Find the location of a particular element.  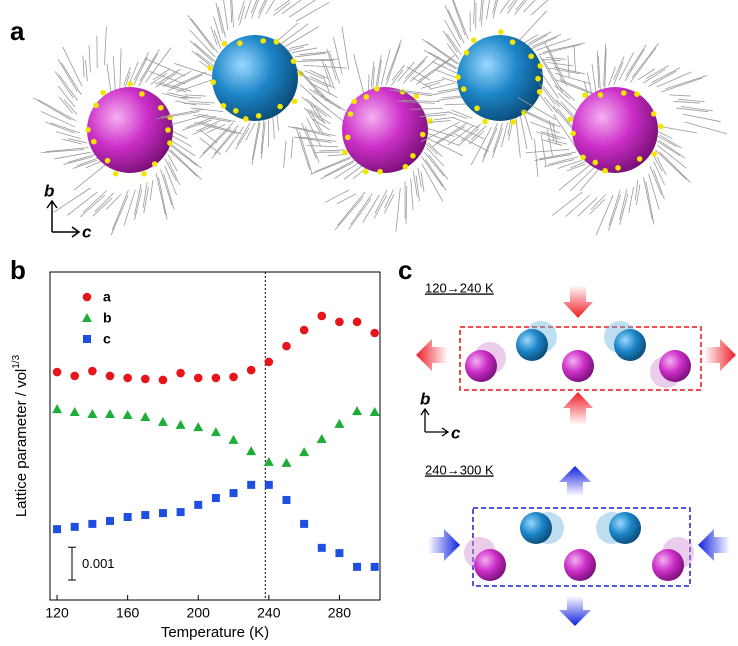

scale-bar is located at coordinates (72, 563).